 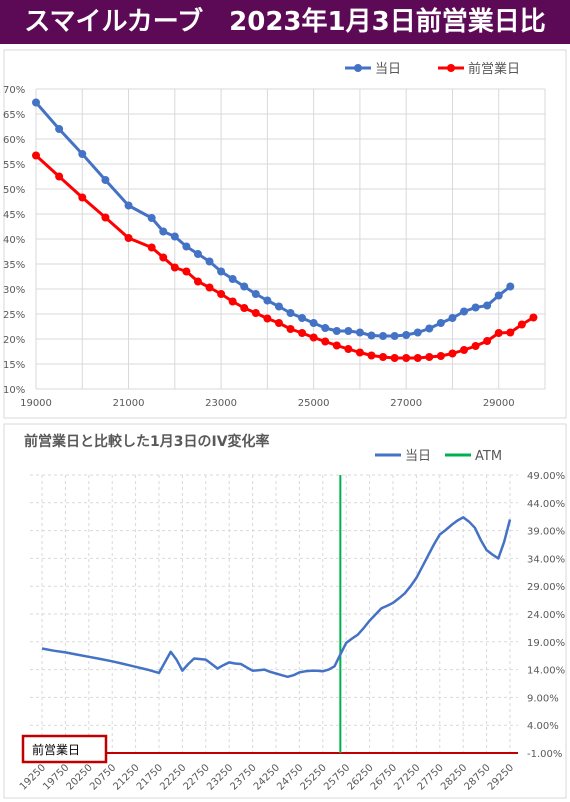 I want to click on chart1-x-tick-label: 29000, so click(x=499, y=403).